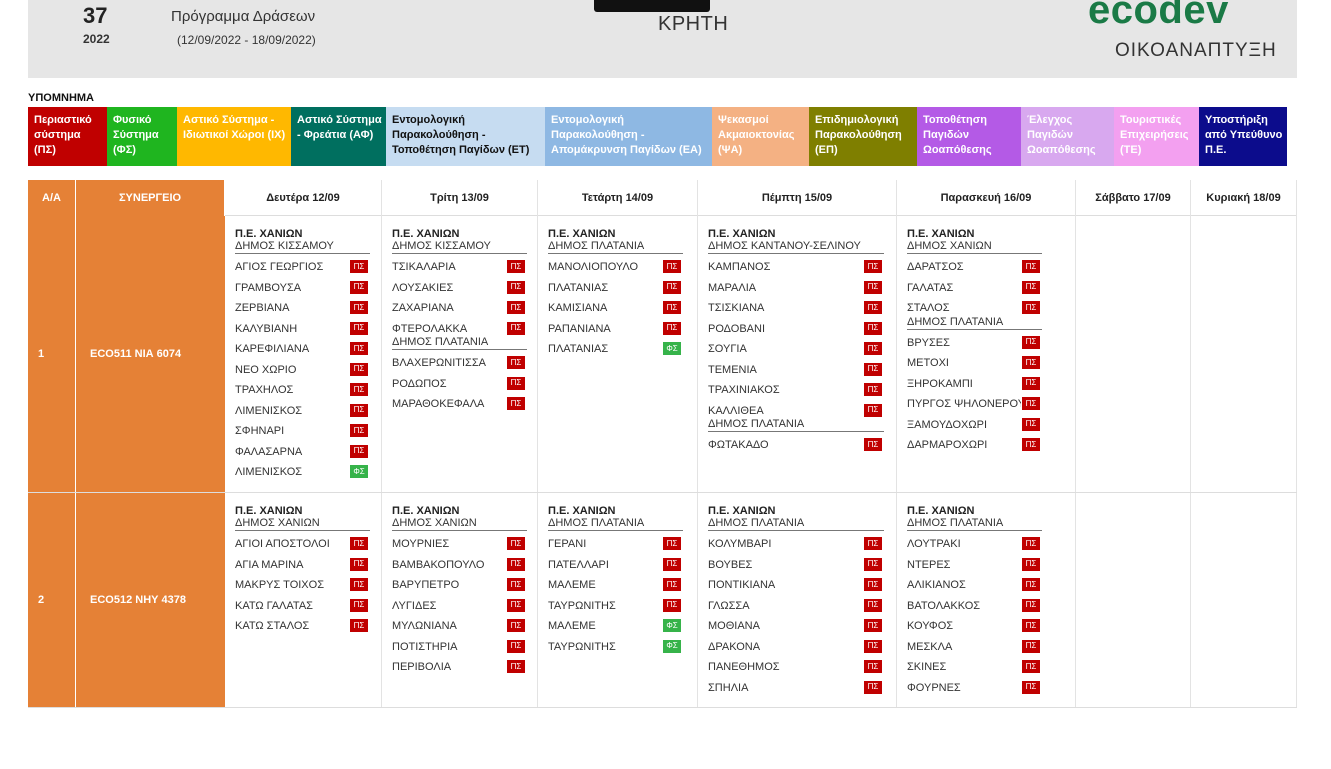 This screenshot has height=769, width=1331. Describe the element at coordinates (615, 290) in the screenshot. I see `location-item: ΠΛΑΤΑΝΙΑΣ ΠΣ` at that location.